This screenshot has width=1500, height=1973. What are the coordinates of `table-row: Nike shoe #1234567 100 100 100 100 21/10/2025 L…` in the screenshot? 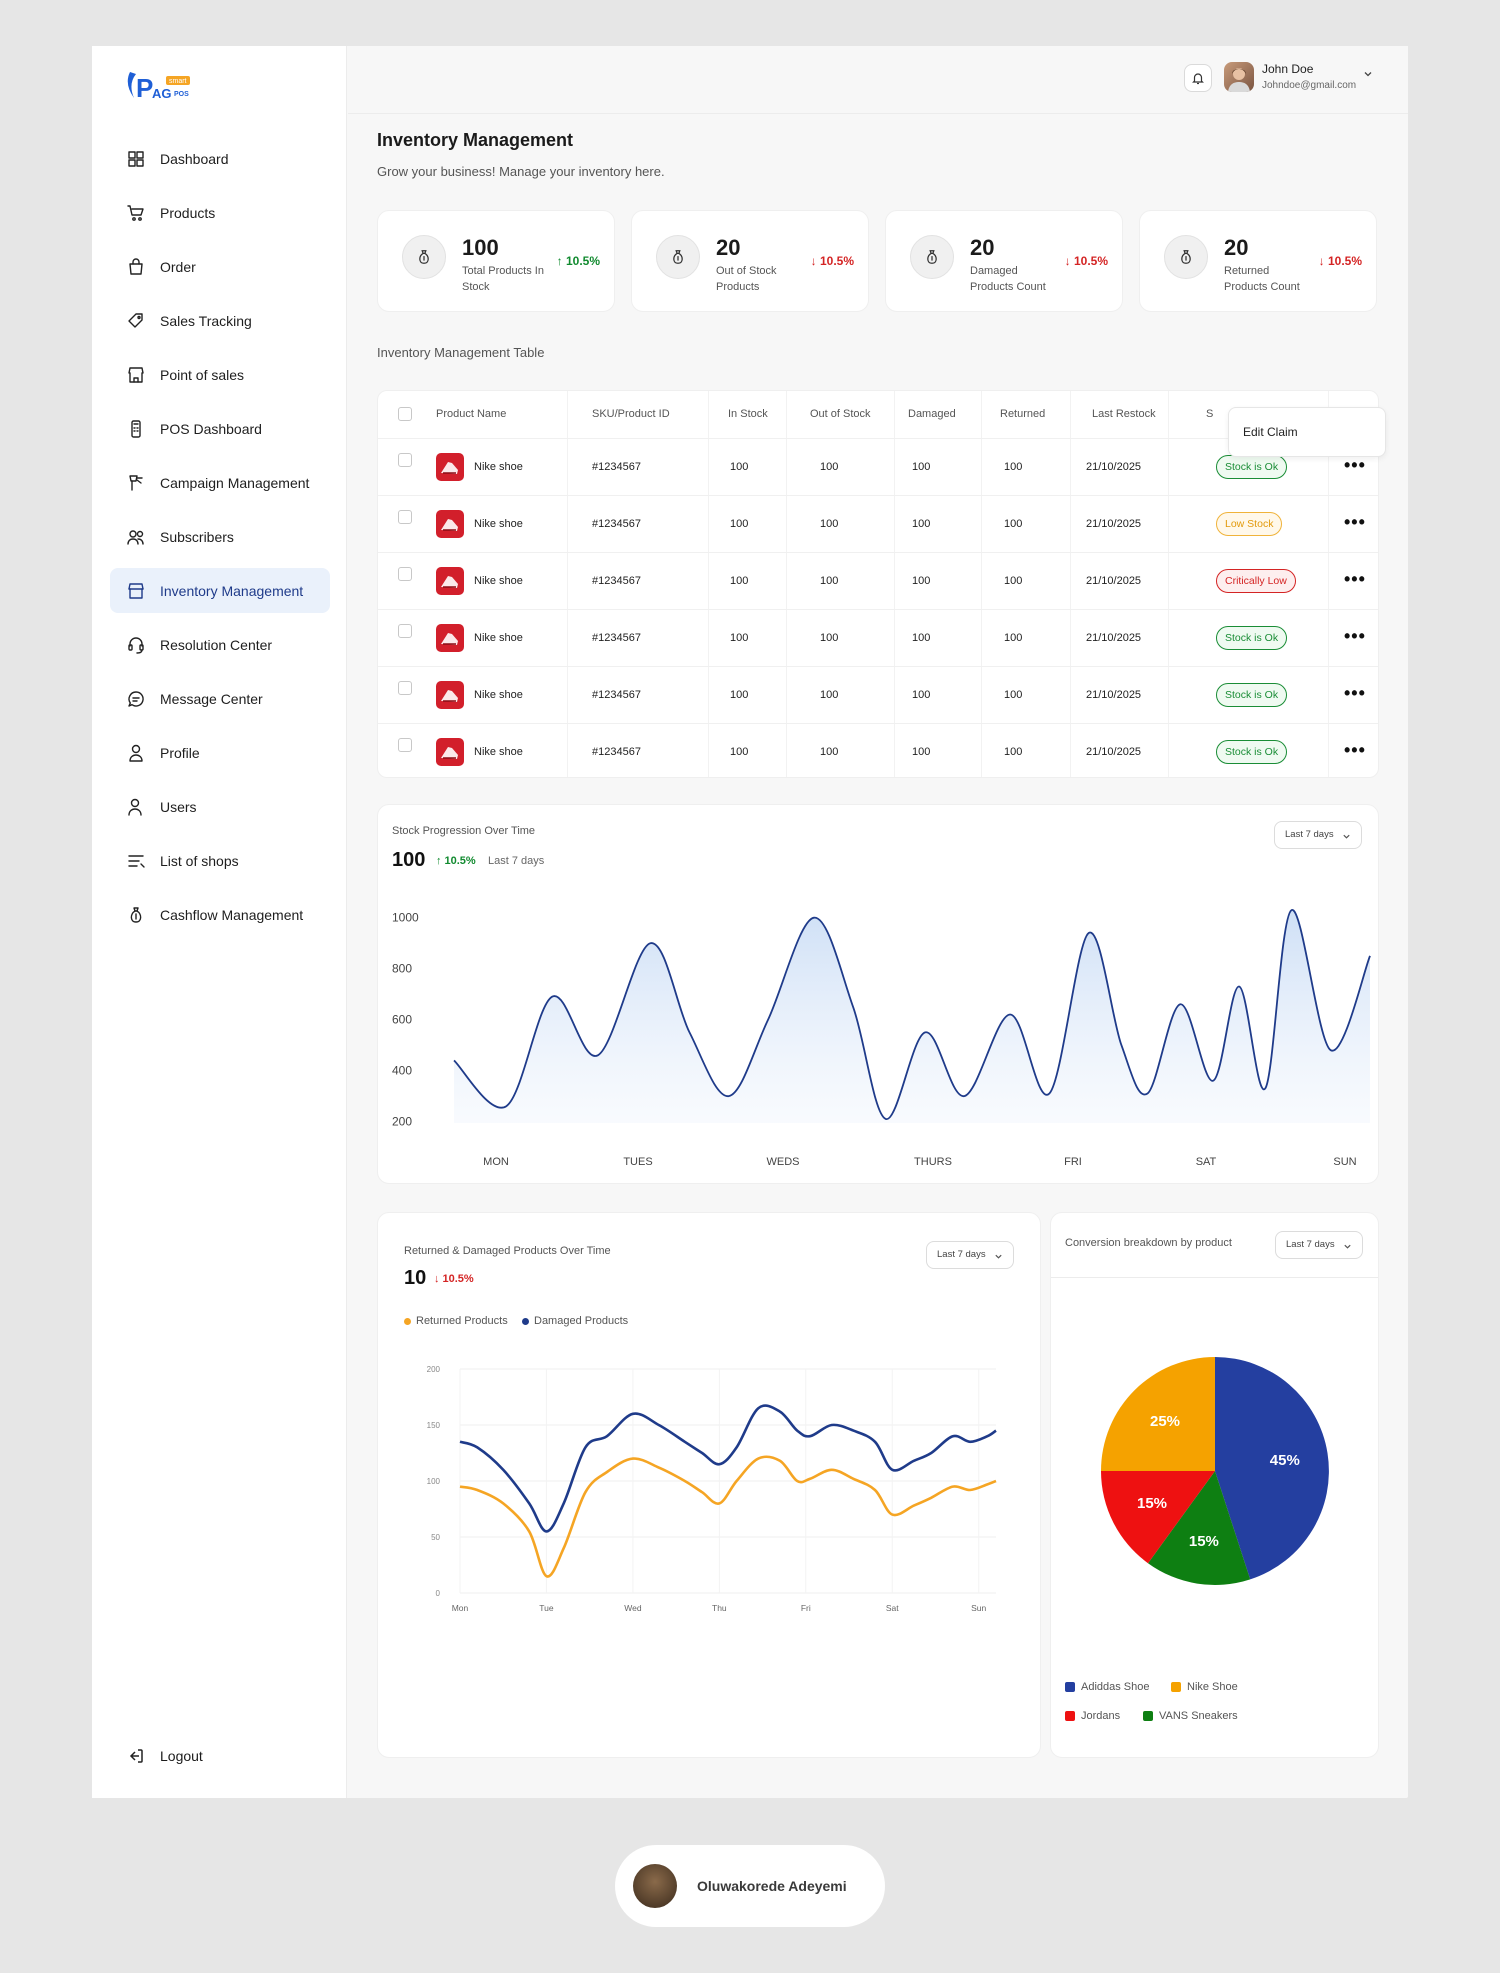 It's located at (878, 523).